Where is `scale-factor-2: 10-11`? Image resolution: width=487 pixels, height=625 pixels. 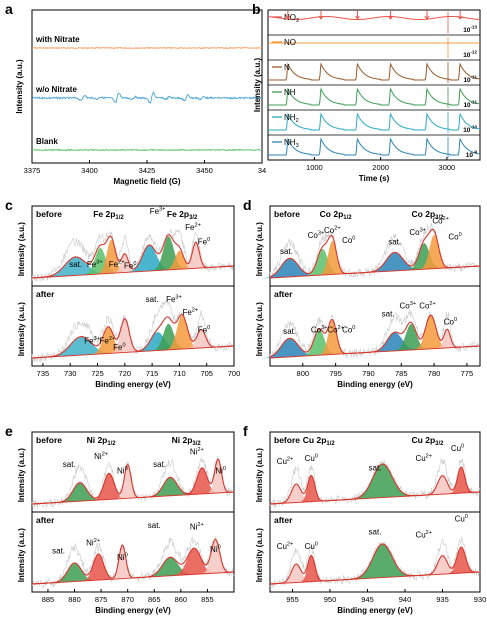
scale-factor-2: 10-11 is located at coordinates (470, 80).